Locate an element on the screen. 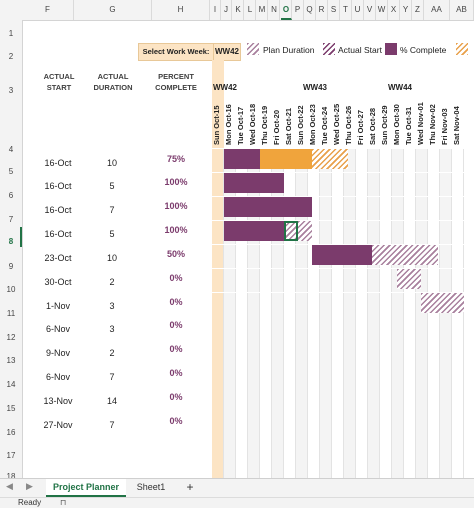 The width and height of the screenshot is (474, 508). actual-start-cell: 13-Nov is located at coordinates (58, 401).